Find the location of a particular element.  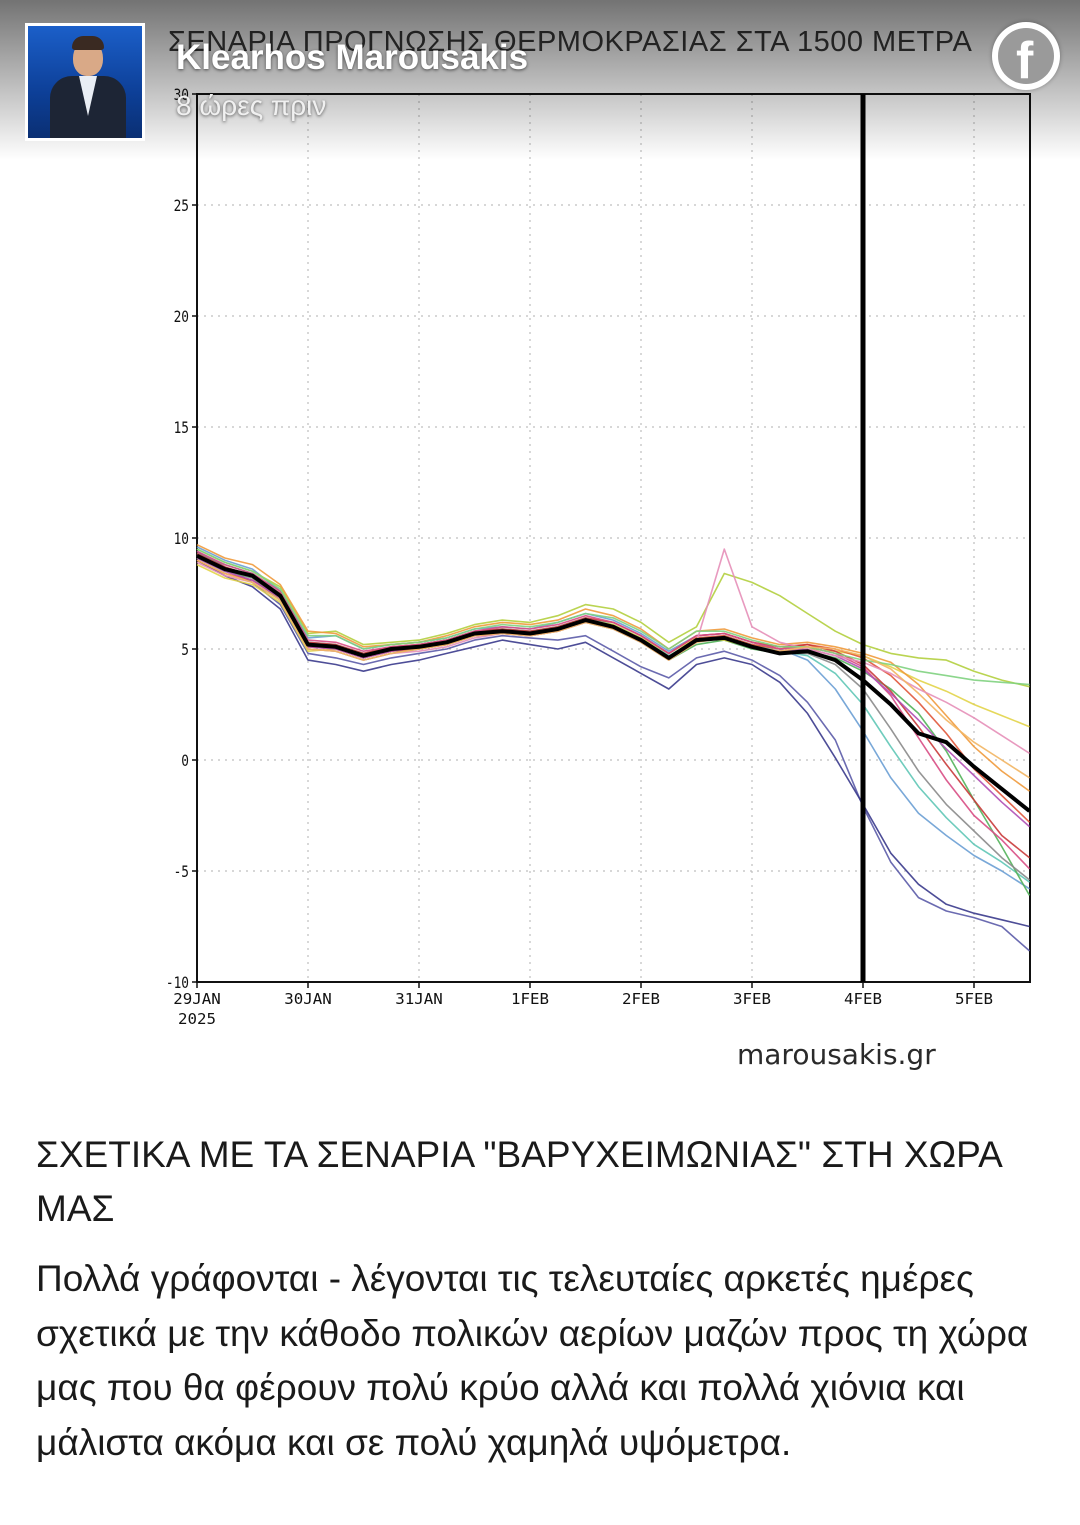

author-name: Klearhos Marousakis is located at coordinates (352, 57).